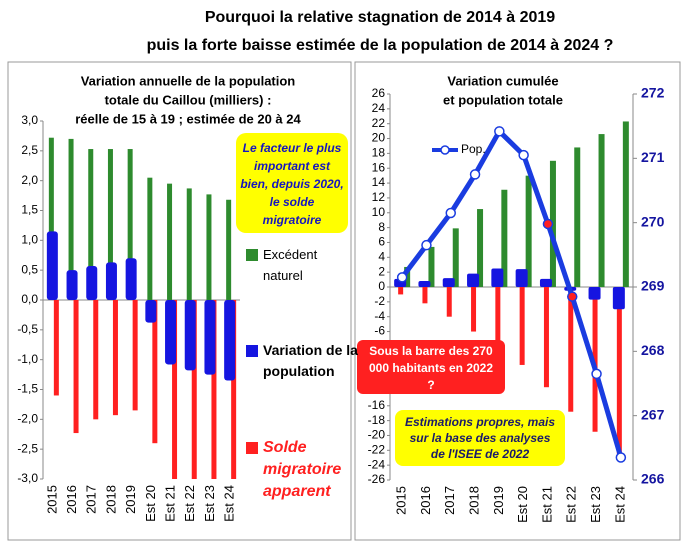 The width and height of the screenshot is (684, 551). Describe the element at coordinates (27, 359) in the screenshot. I see `y-tick-label: -1,0` at that location.